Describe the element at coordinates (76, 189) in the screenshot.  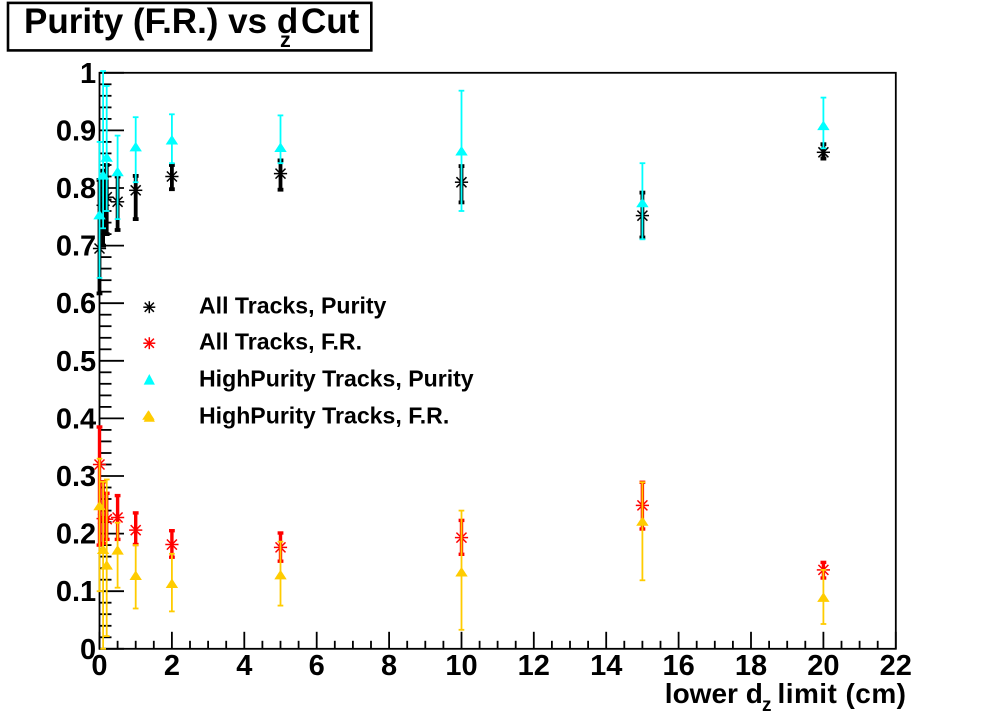
I see `svg-text: 0.8` at that location.